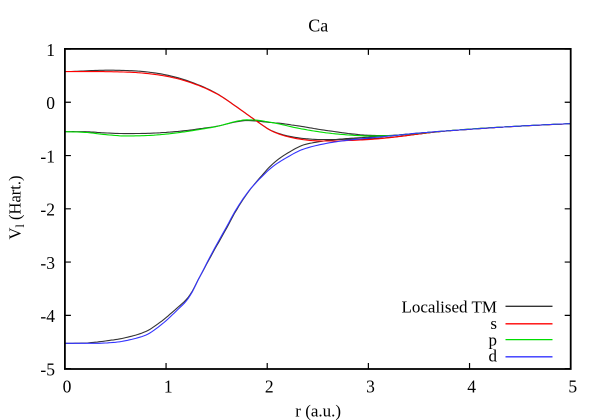  I want to click on svg-text: -4, so click(47, 316).